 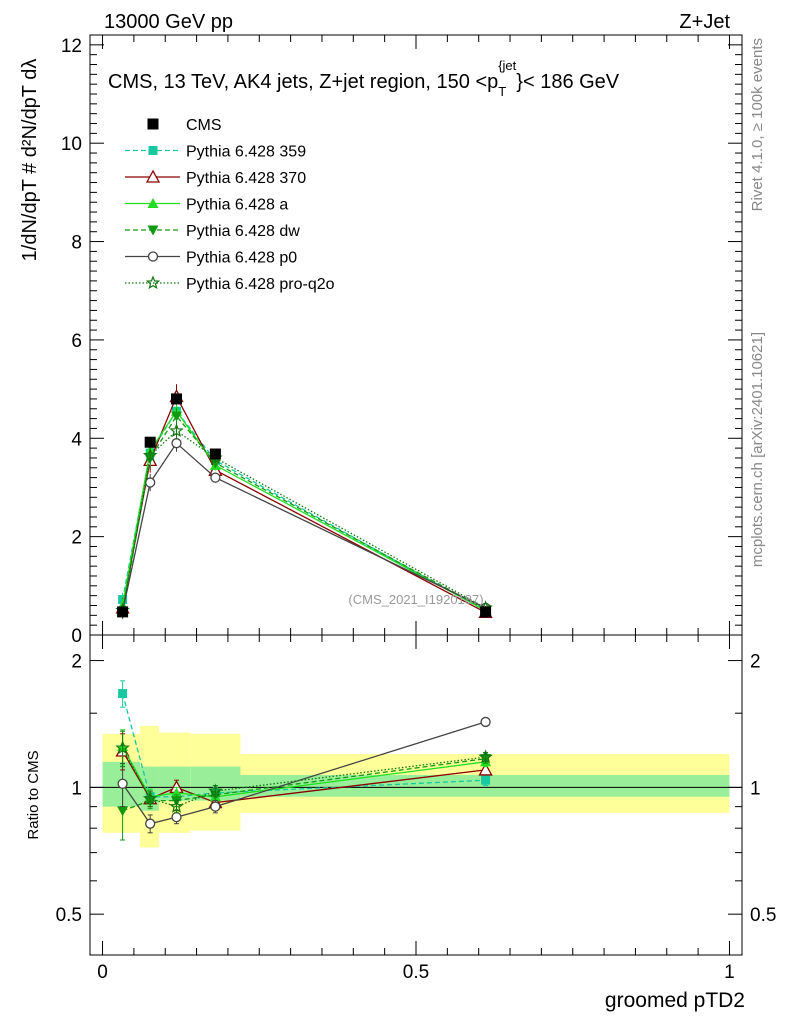 What do you see at coordinates (675, 1000) in the screenshot?
I see `x-axis-label: groomed pTD2` at bounding box center [675, 1000].